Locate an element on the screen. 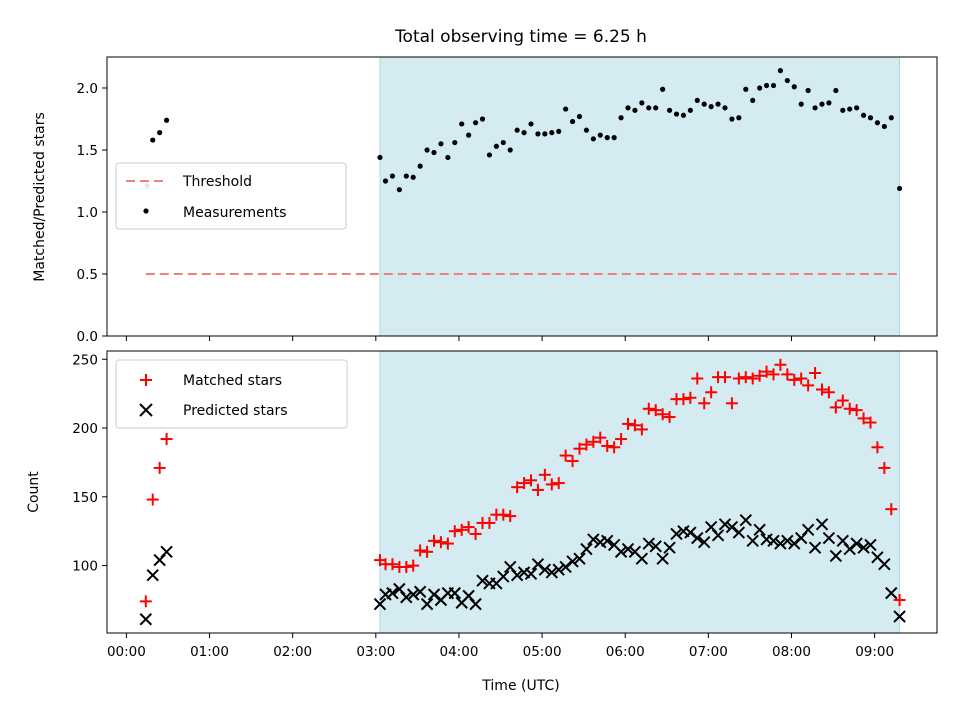 The width and height of the screenshot is (960, 724). top-x-ticks is located at coordinates (500, 338).